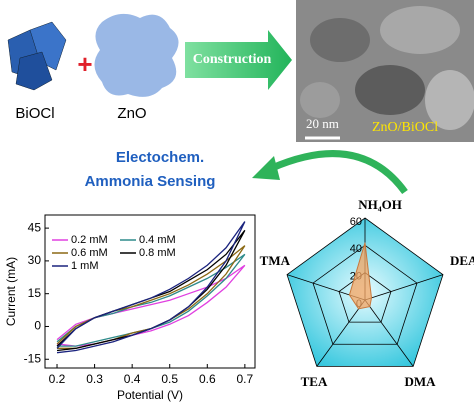 Image resolution: width=474 pixels, height=411 pixels. What do you see at coordinates (462, 260) in the screenshot?
I see `radar-category-label: DEA` at bounding box center [462, 260].